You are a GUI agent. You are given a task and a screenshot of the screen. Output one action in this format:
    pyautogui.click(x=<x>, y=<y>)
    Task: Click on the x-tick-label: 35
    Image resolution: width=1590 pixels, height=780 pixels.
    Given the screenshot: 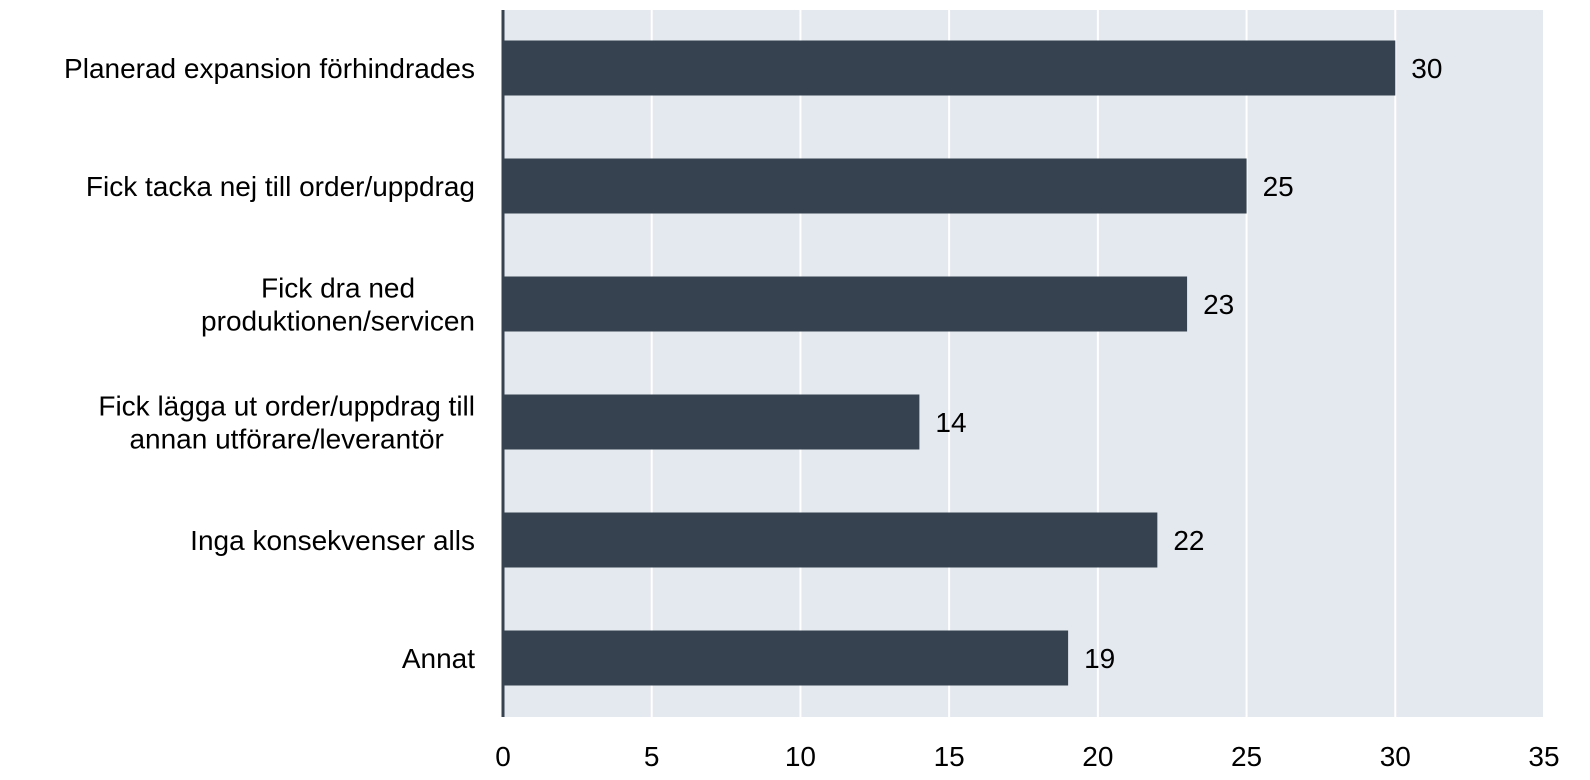 What is the action you would take?
    pyautogui.click(x=1543, y=756)
    